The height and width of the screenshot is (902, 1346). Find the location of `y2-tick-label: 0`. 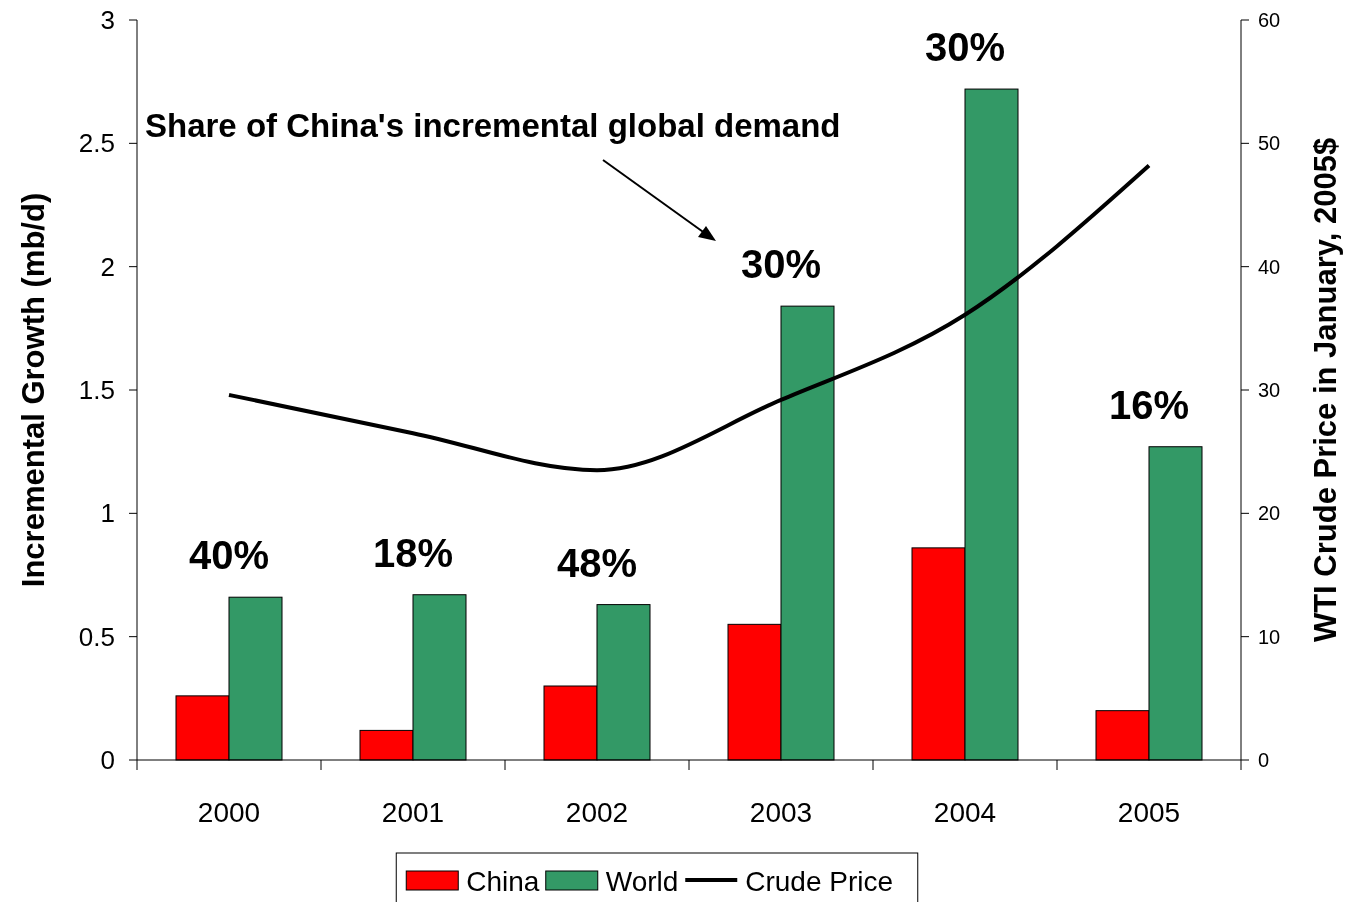

y2-tick-label: 0 is located at coordinates (1264, 760).